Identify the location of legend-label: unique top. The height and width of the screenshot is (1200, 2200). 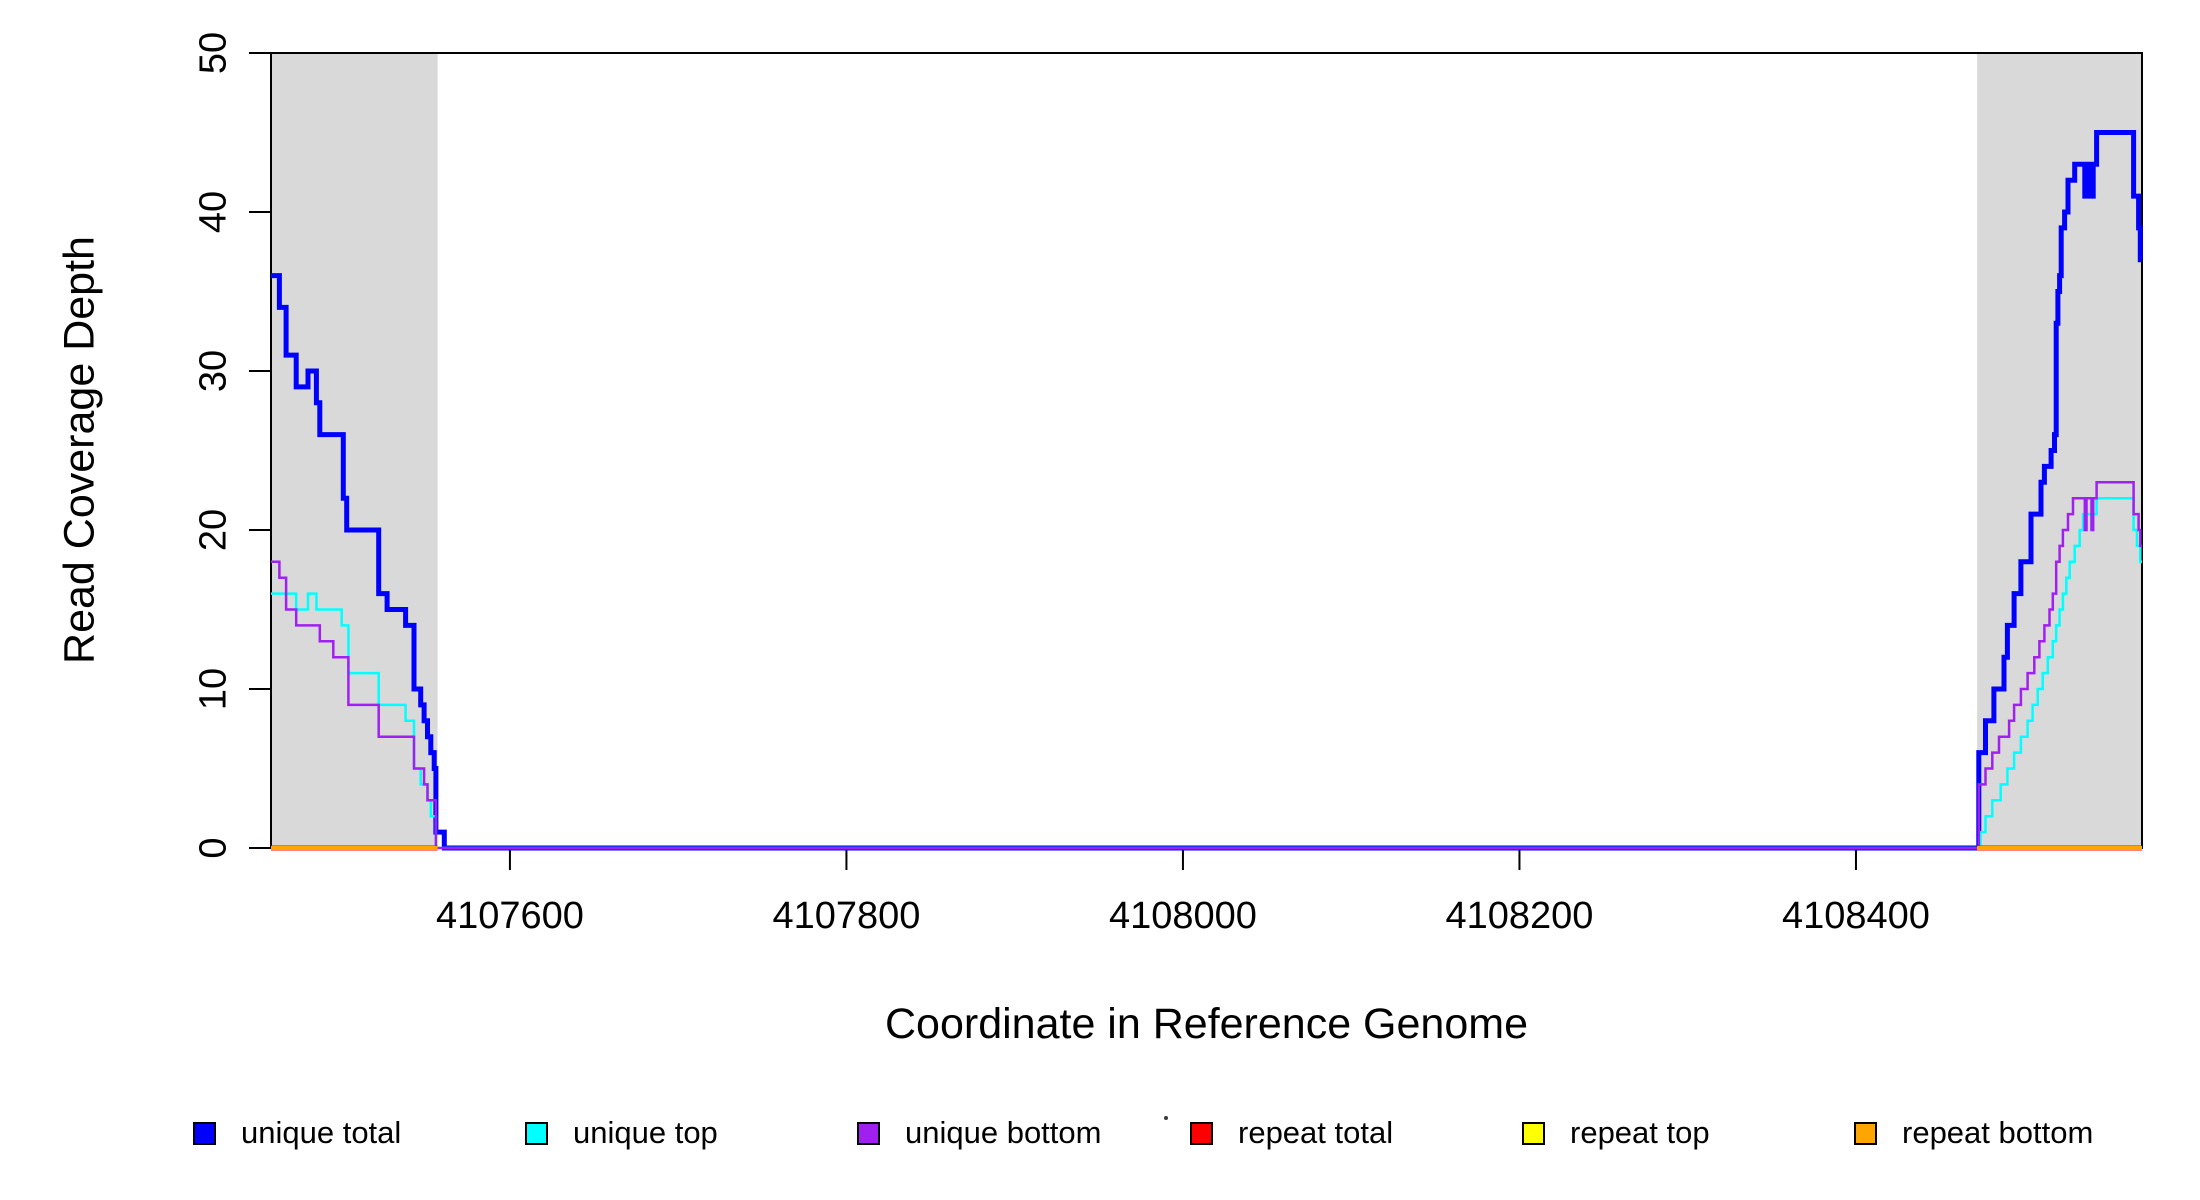
(645, 1132).